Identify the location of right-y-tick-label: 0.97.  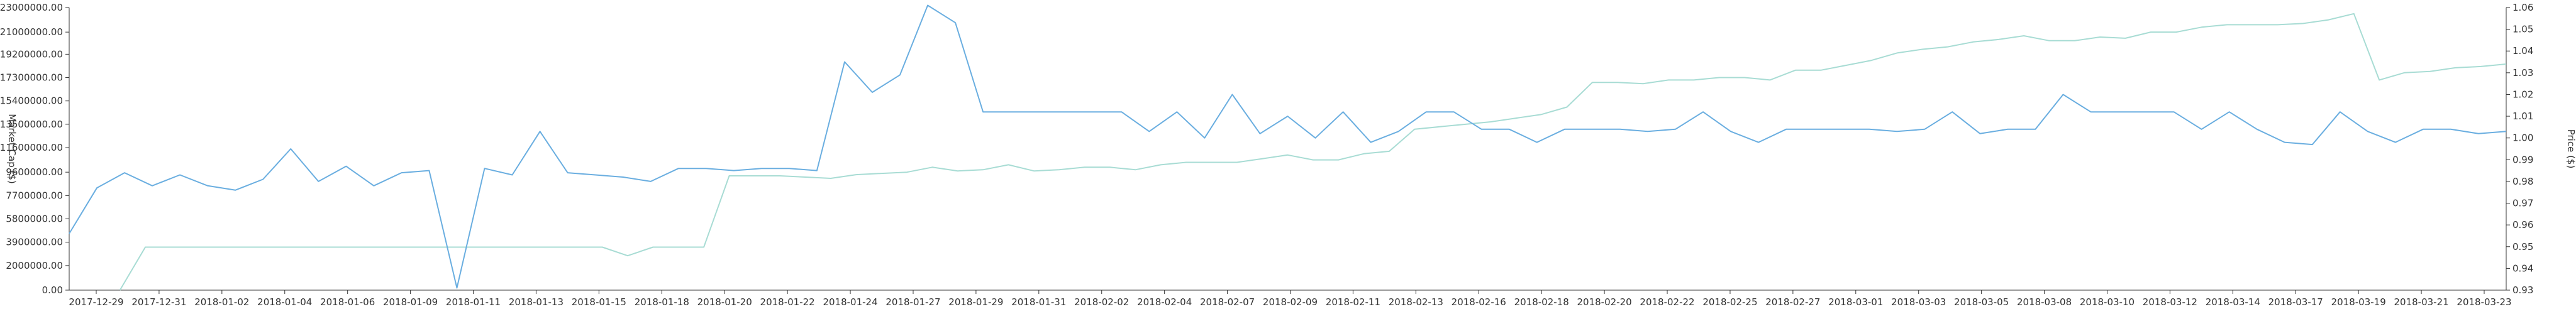
(2522, 203).